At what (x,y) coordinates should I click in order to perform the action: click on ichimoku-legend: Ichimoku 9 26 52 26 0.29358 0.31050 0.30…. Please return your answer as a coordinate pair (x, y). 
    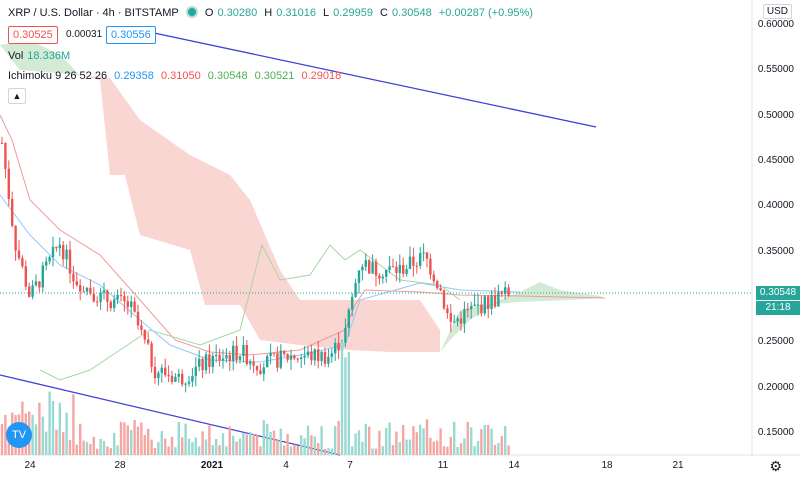
    Looking at the image, I should click on (175, 76).